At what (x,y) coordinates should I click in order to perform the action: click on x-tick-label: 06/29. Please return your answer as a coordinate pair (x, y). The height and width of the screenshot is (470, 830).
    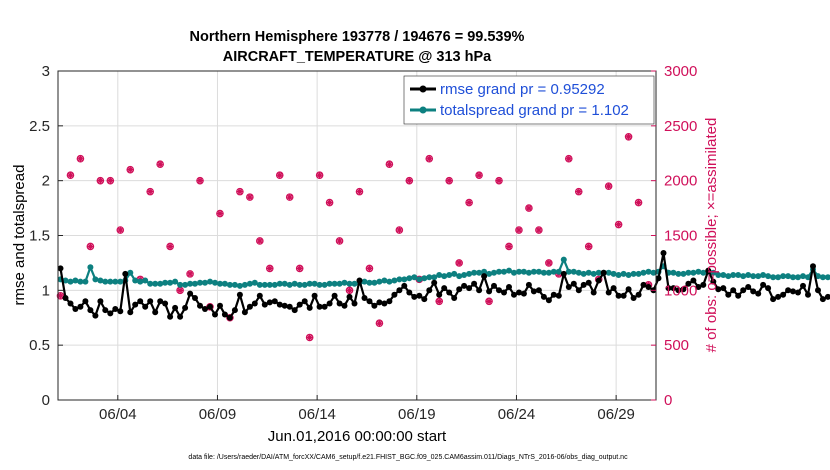
    Looking at the image, I should click on (616, 414).